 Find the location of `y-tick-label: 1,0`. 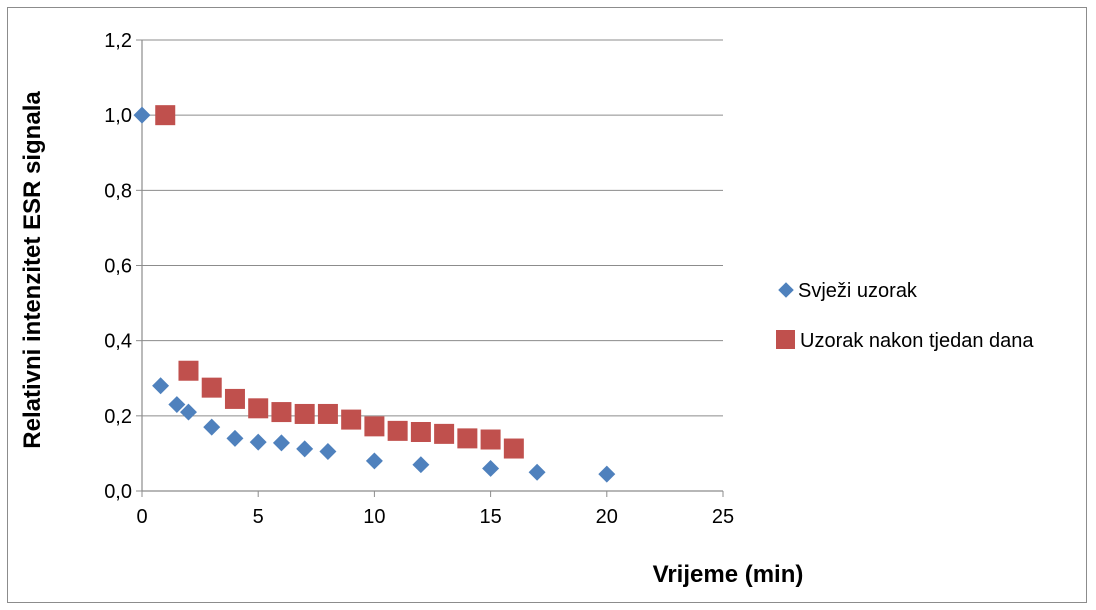

y-tick-label: 1,0 is located at coordinates (118, 116).